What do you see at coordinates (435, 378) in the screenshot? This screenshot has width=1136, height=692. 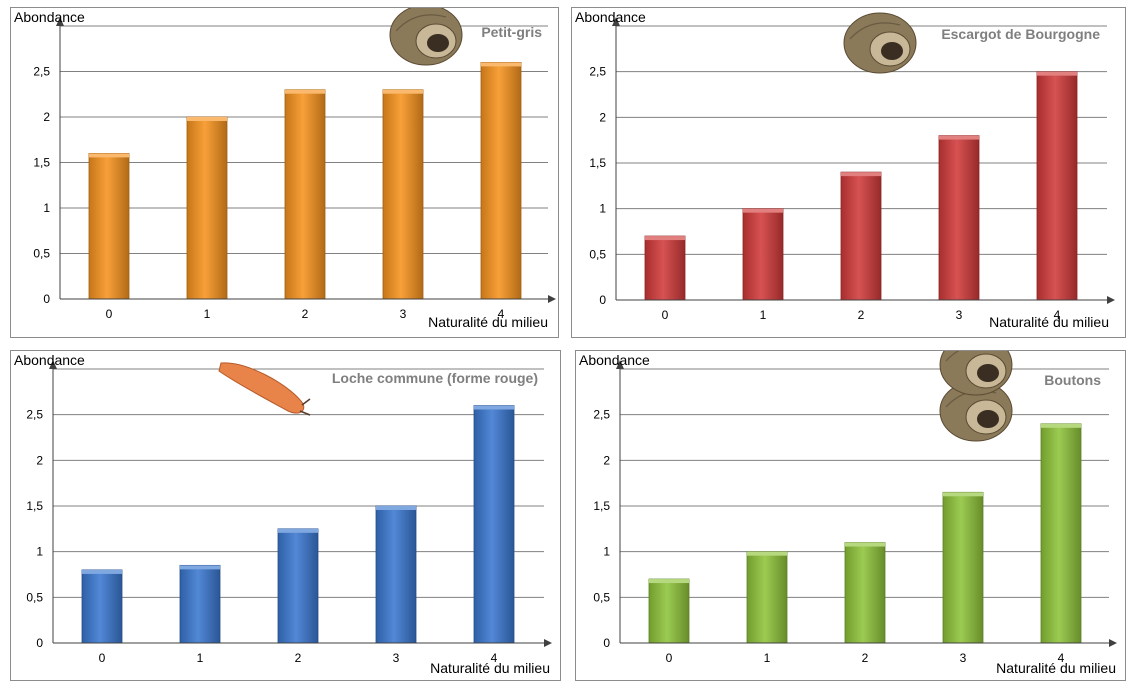 I see `chart-title: Loche commune (forme rouge)` at bounding box center [435, 378].